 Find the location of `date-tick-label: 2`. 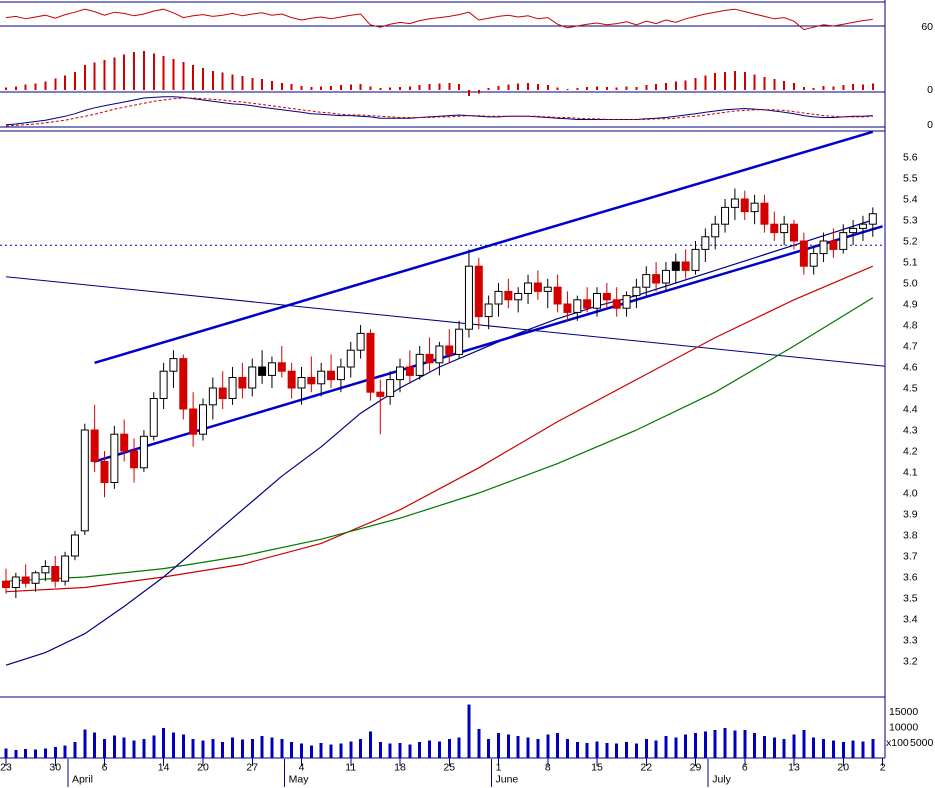

date-tick-label: 2 is located at coordinates (883, 768).